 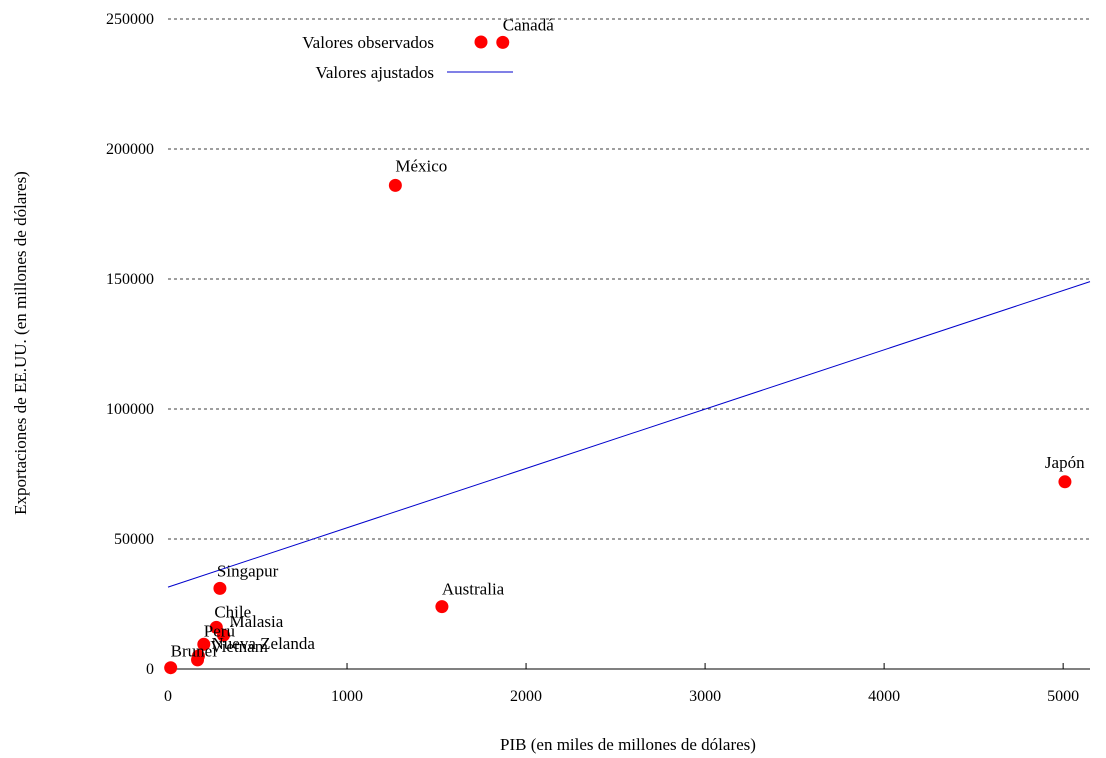 What do you see at coordinates (130, 409) in the screenshot?
I see `y-tick-label: 100000` at bounding box center [130, 409].